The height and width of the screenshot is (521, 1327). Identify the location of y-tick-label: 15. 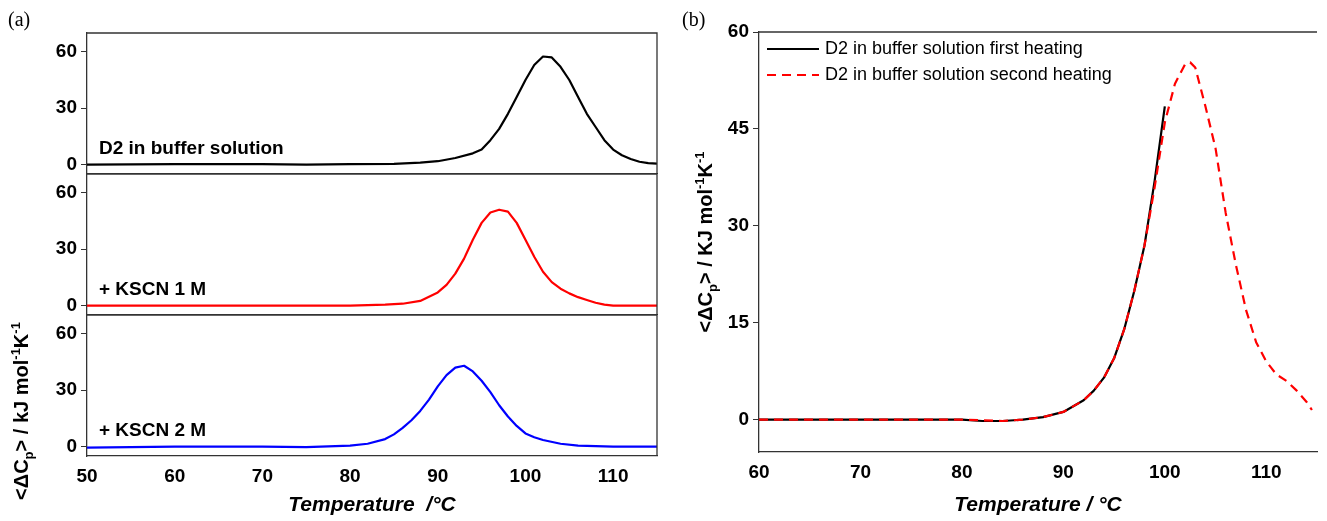
(738, 321).